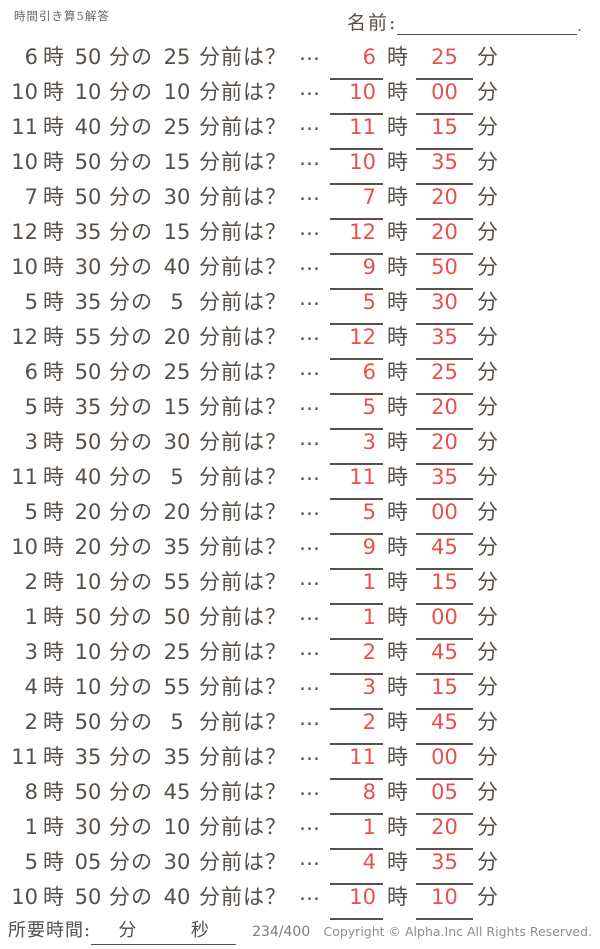  Describe the element at coordinates (414, 655) in the screenshot. I see `answer-area: 2 時 45 分` at that location.